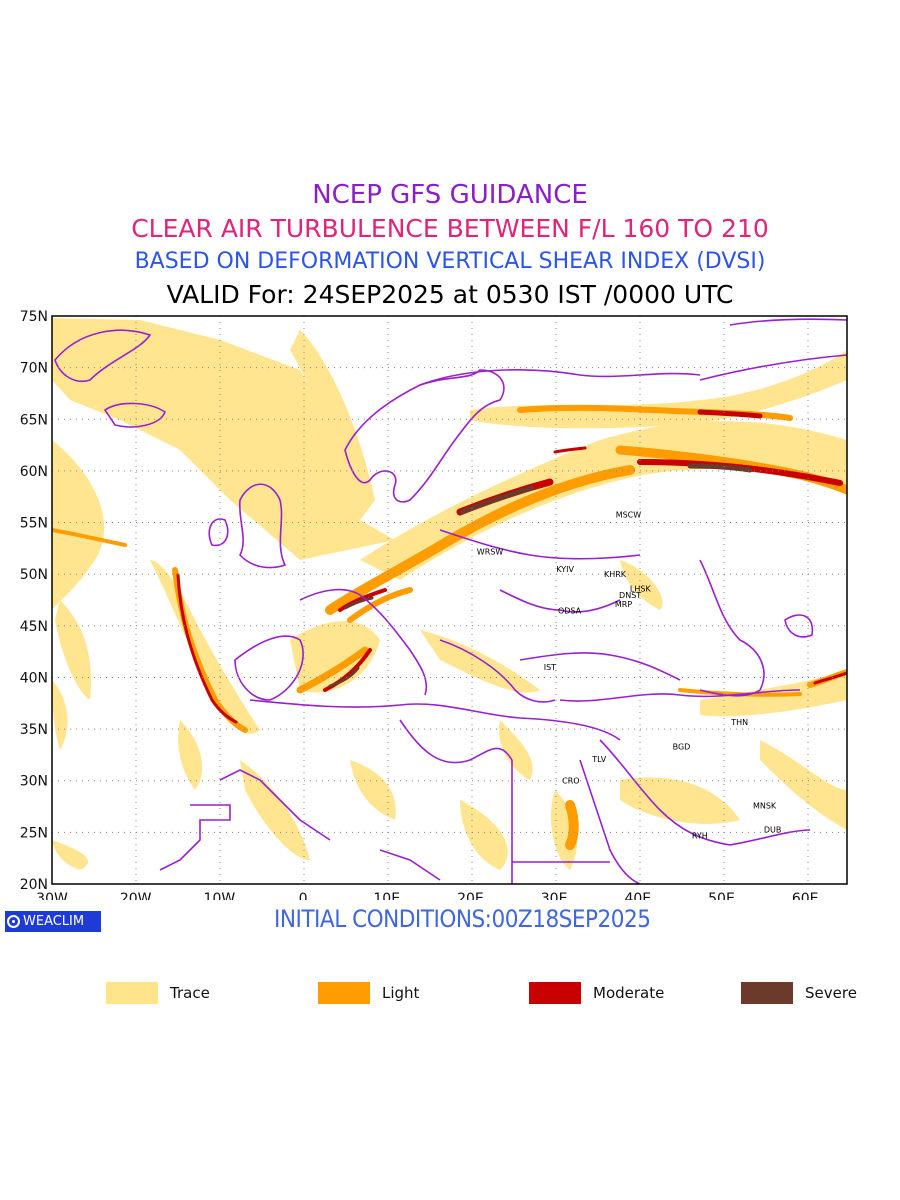  What do you see at coordinates (767, 993) in the screenshot?
I see `legend-swatch-severe` at bounding box center [767, 993].